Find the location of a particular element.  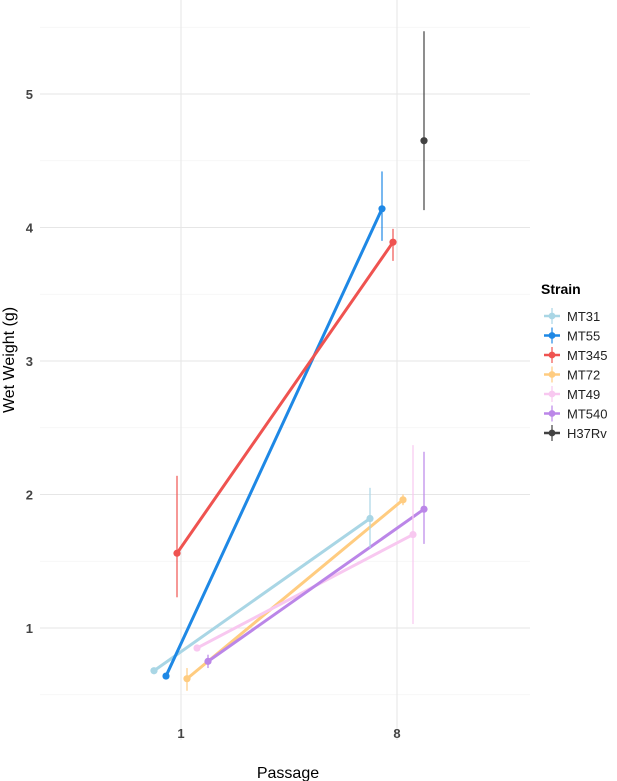

legend-title: Strain is located at coordinates (561, 289).